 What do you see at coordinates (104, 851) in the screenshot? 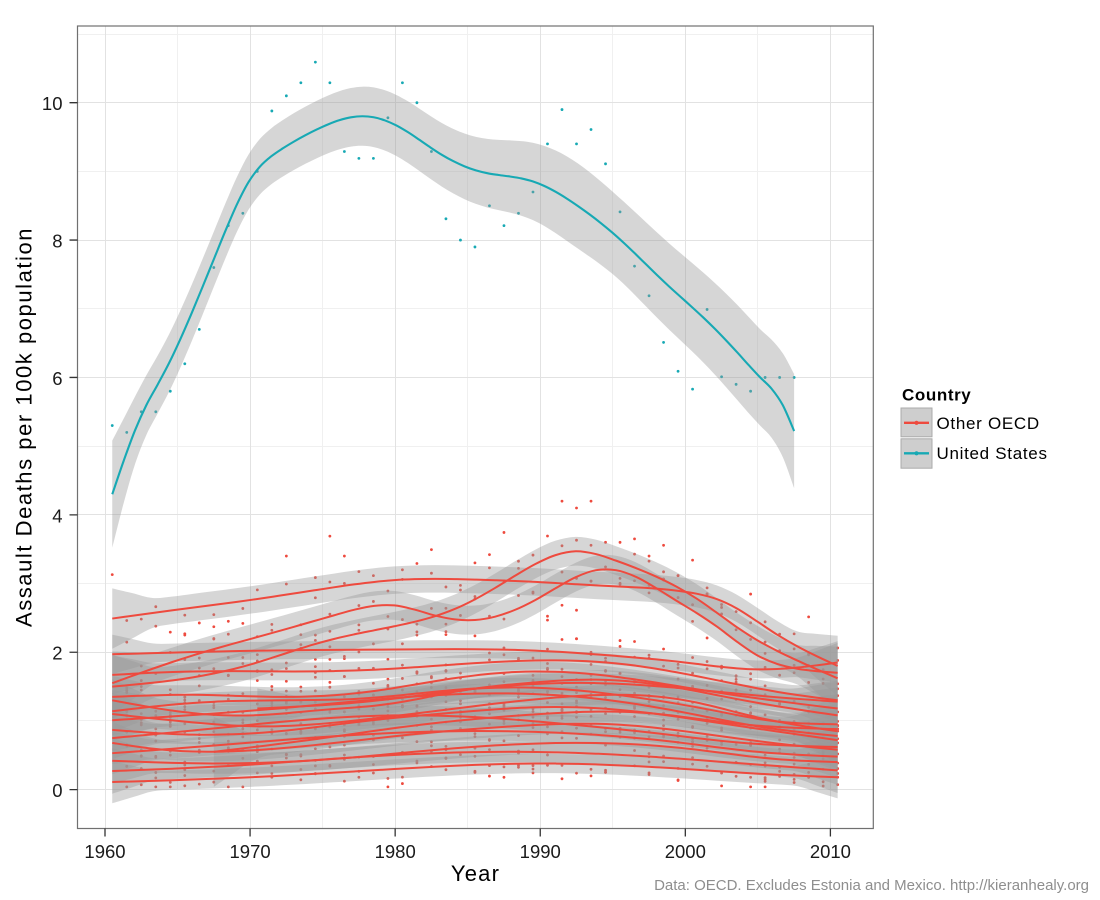
I see `svg-text: 1960` at bounding box center [104, 851].